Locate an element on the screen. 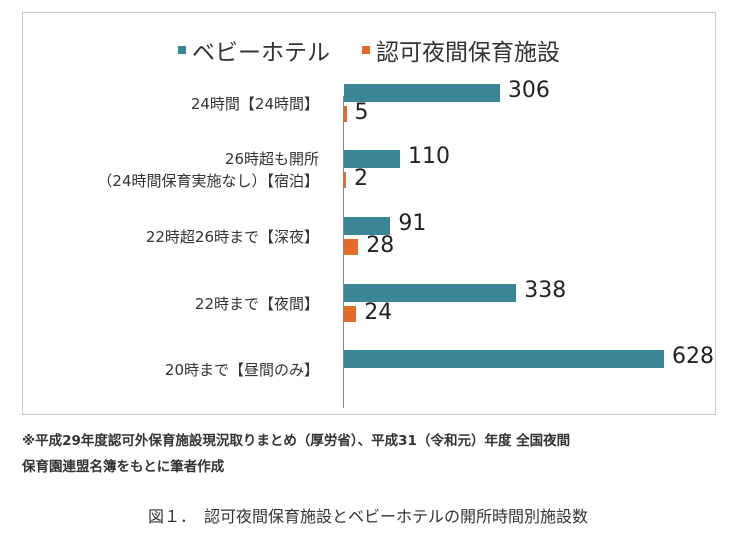 Image resolution: width=736 pixels, height=542 pixels. legend-item-0: ベビーホテル is located at coordinates (254, 50).